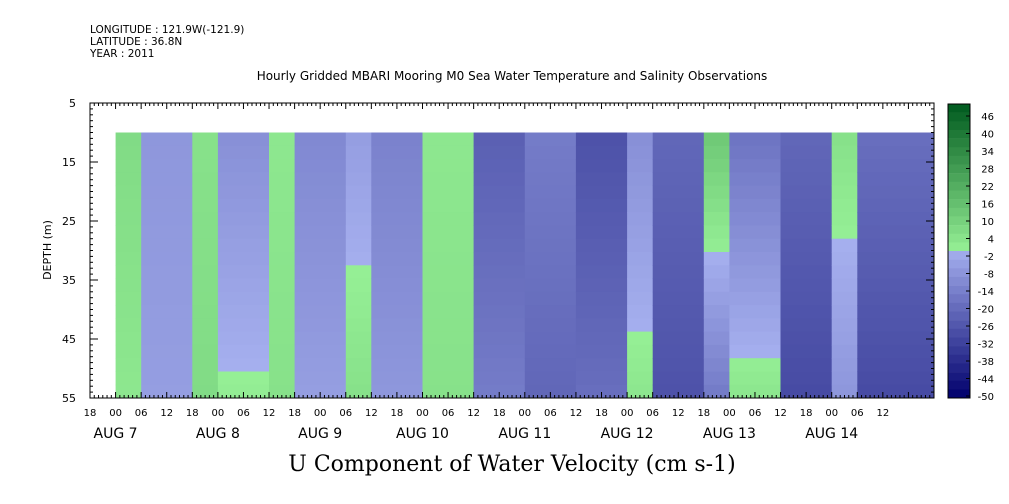 The height and width of the screenshot is (504, 1009). I want to click on colorbar-label: 28, so click(987, 170).